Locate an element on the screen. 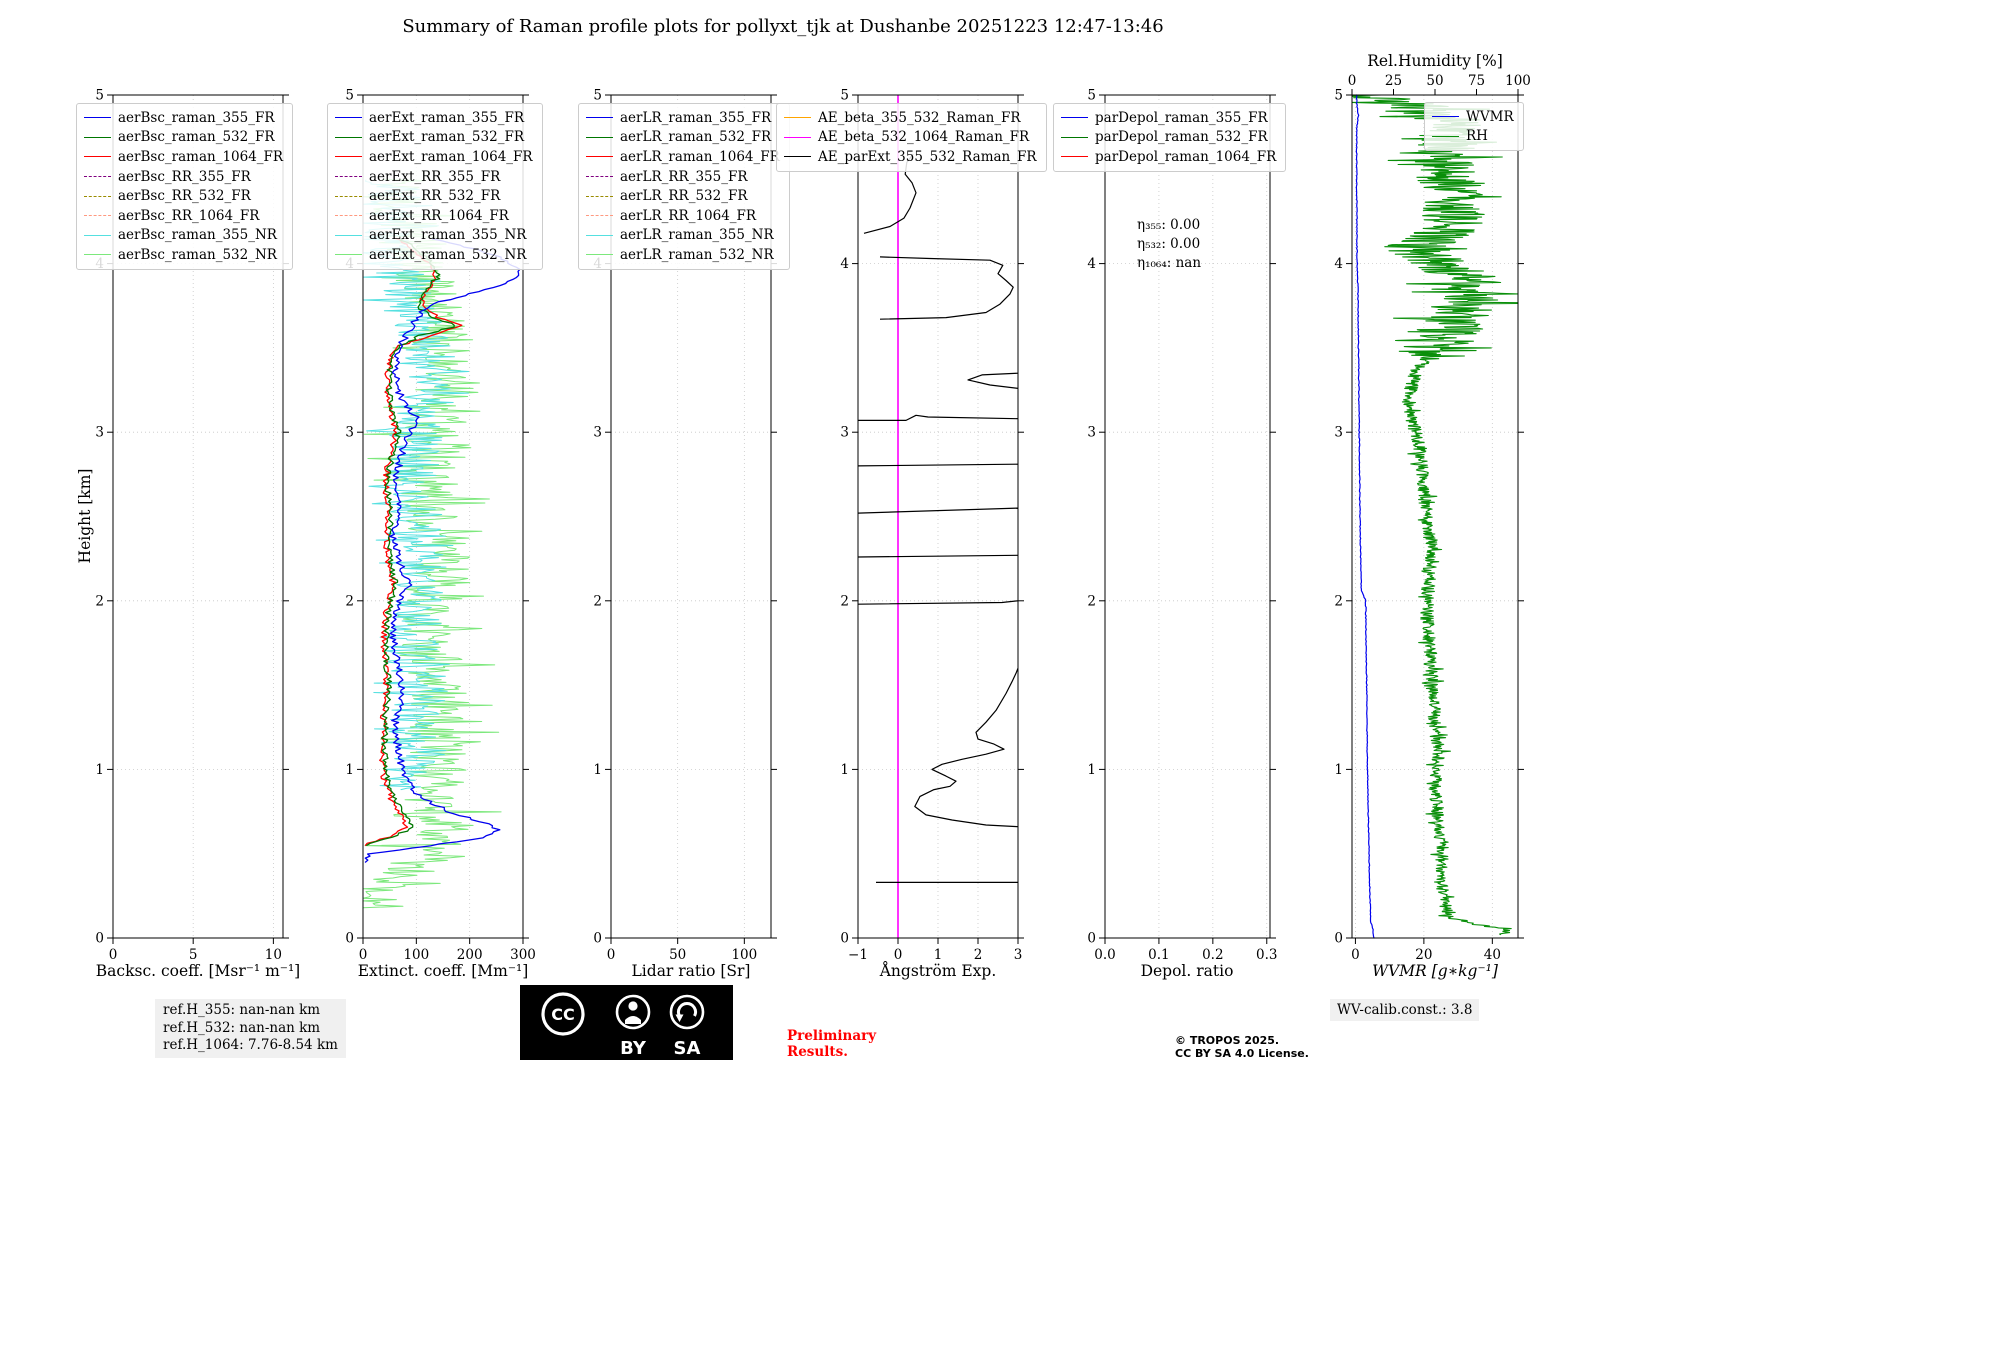  backscatter-ytick-label: 0 is located at coordinates (99, 939).